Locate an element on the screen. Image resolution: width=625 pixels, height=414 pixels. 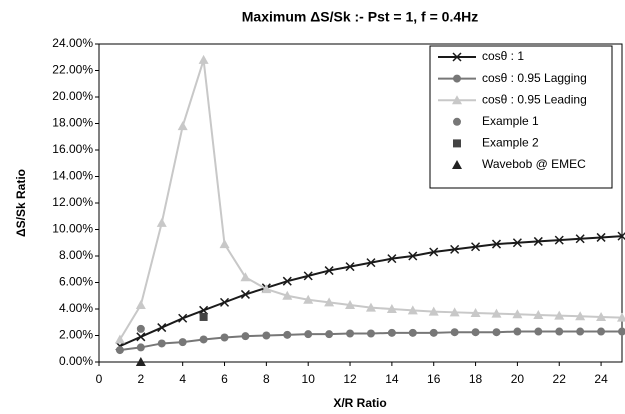
x-tick-label: 4 is located at coordinates (182, 379).